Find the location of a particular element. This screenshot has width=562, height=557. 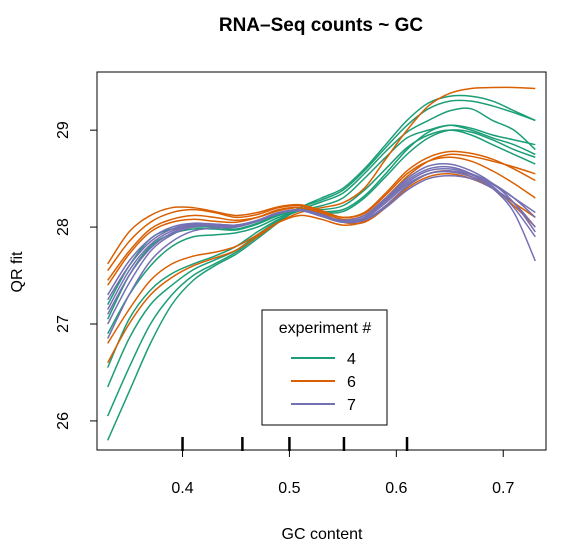

x-tick-label: 0.4 is located at coordinates (182, 488).